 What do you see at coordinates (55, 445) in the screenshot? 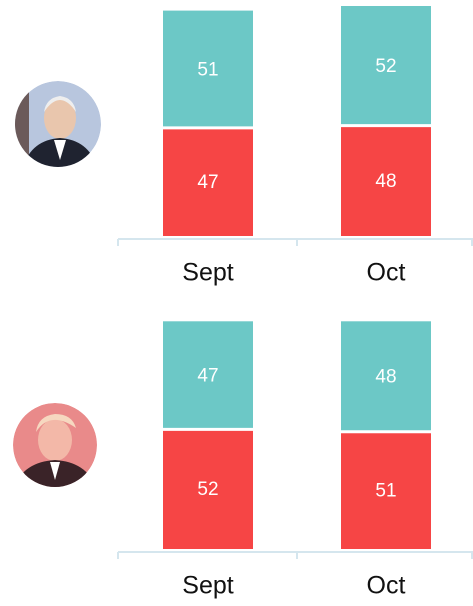
I see `portrait-bottom` at bounding box center [55, 445].